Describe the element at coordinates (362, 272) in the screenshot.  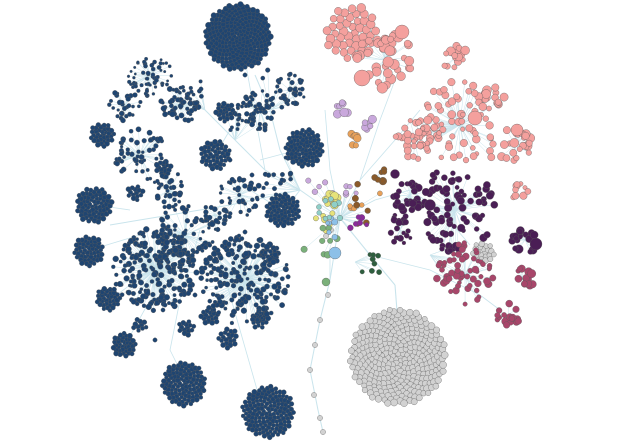
I see `darkgreen-community-node` at that location.